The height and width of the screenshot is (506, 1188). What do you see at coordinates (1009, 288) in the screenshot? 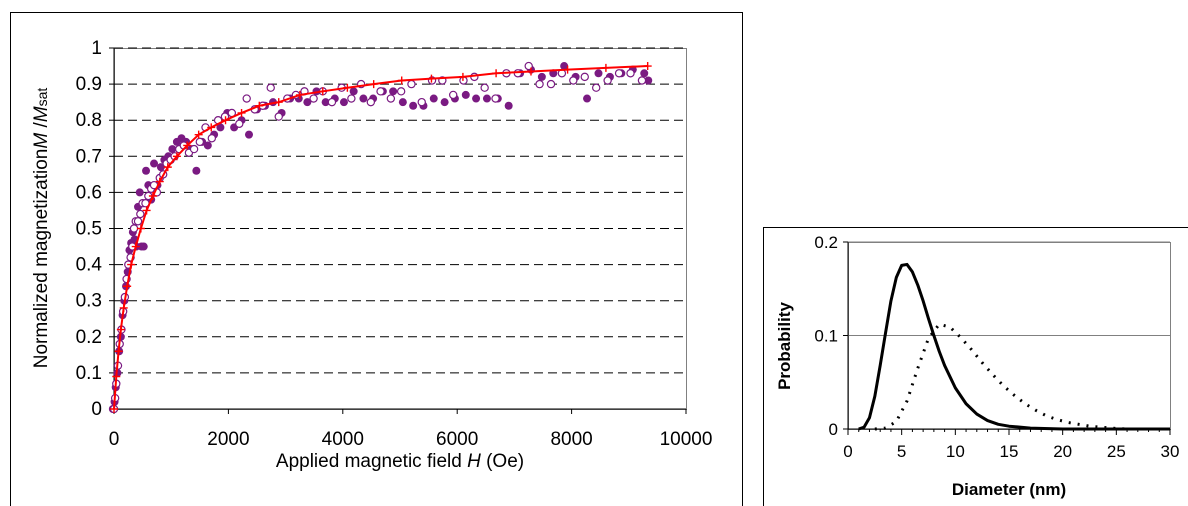
I see `gridlines` at bounding box center [1009, 288].